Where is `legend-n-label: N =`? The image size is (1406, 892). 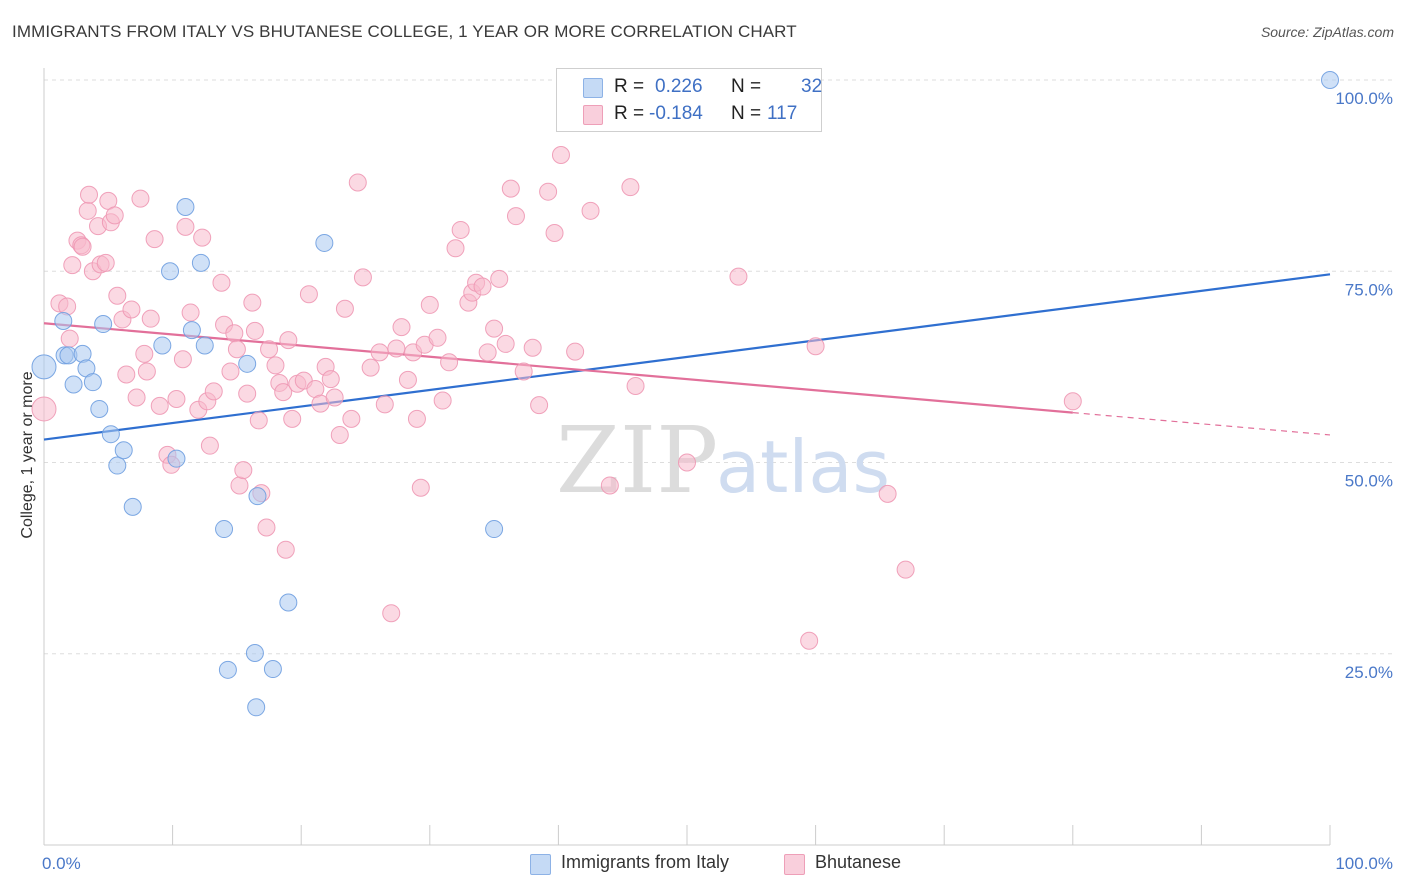 legend-n-label: N = is located at coordinates (746, 113).